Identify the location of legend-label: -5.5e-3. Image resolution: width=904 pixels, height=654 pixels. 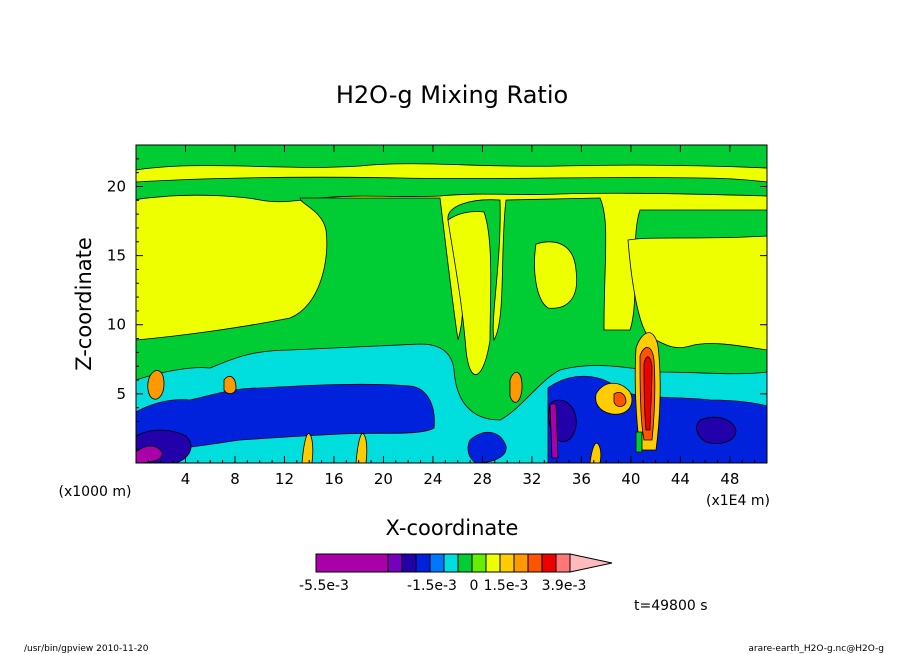
(324, 586).